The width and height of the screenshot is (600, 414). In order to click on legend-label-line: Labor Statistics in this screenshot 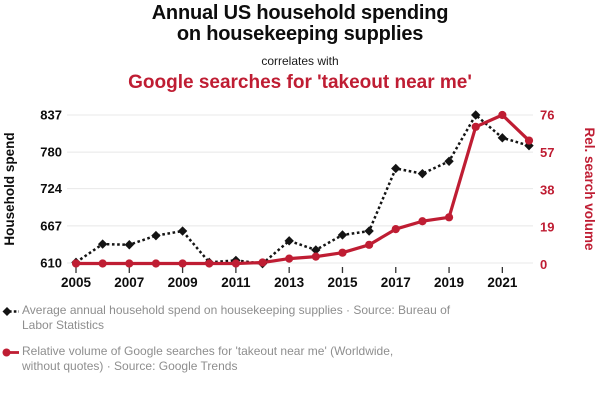, I will do `click(63, 324)`.